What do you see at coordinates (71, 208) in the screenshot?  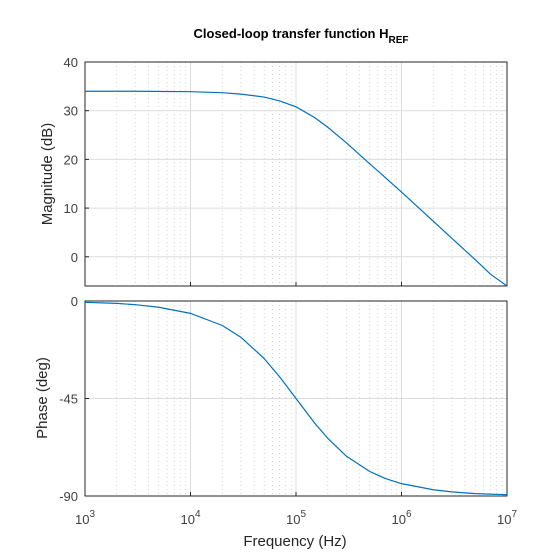 I see `y-tick-label: 10` at bounding box center [71, 208].